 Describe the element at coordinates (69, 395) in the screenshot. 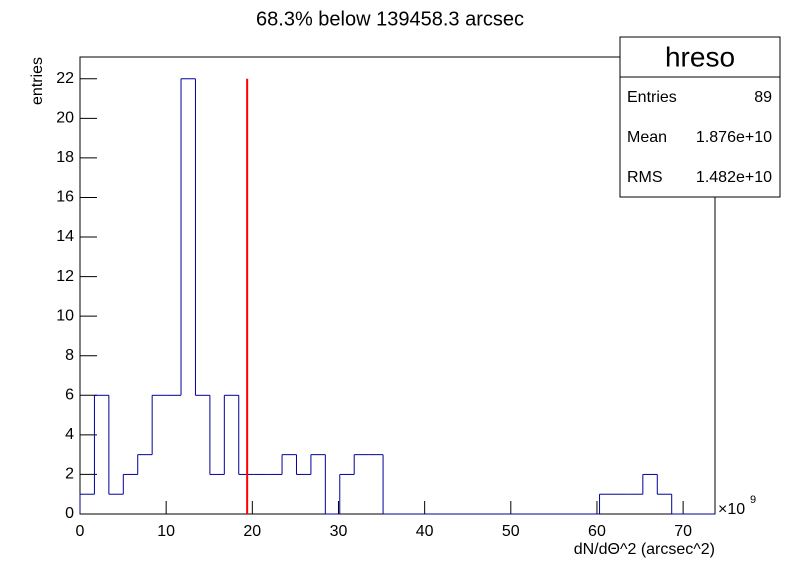

I see `y-tick-label: 6` at that location.